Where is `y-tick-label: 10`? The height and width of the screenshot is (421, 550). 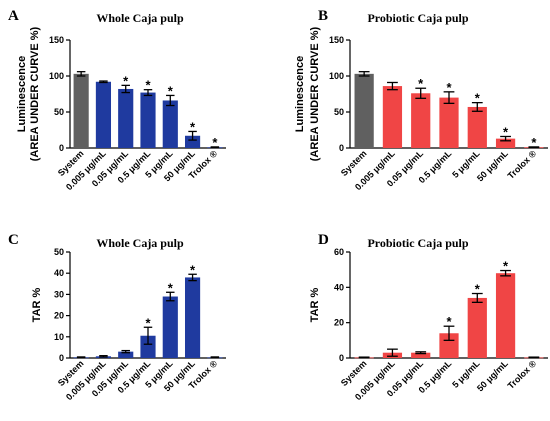 y-tick-label: 10 is located at coordinates (59, 337).